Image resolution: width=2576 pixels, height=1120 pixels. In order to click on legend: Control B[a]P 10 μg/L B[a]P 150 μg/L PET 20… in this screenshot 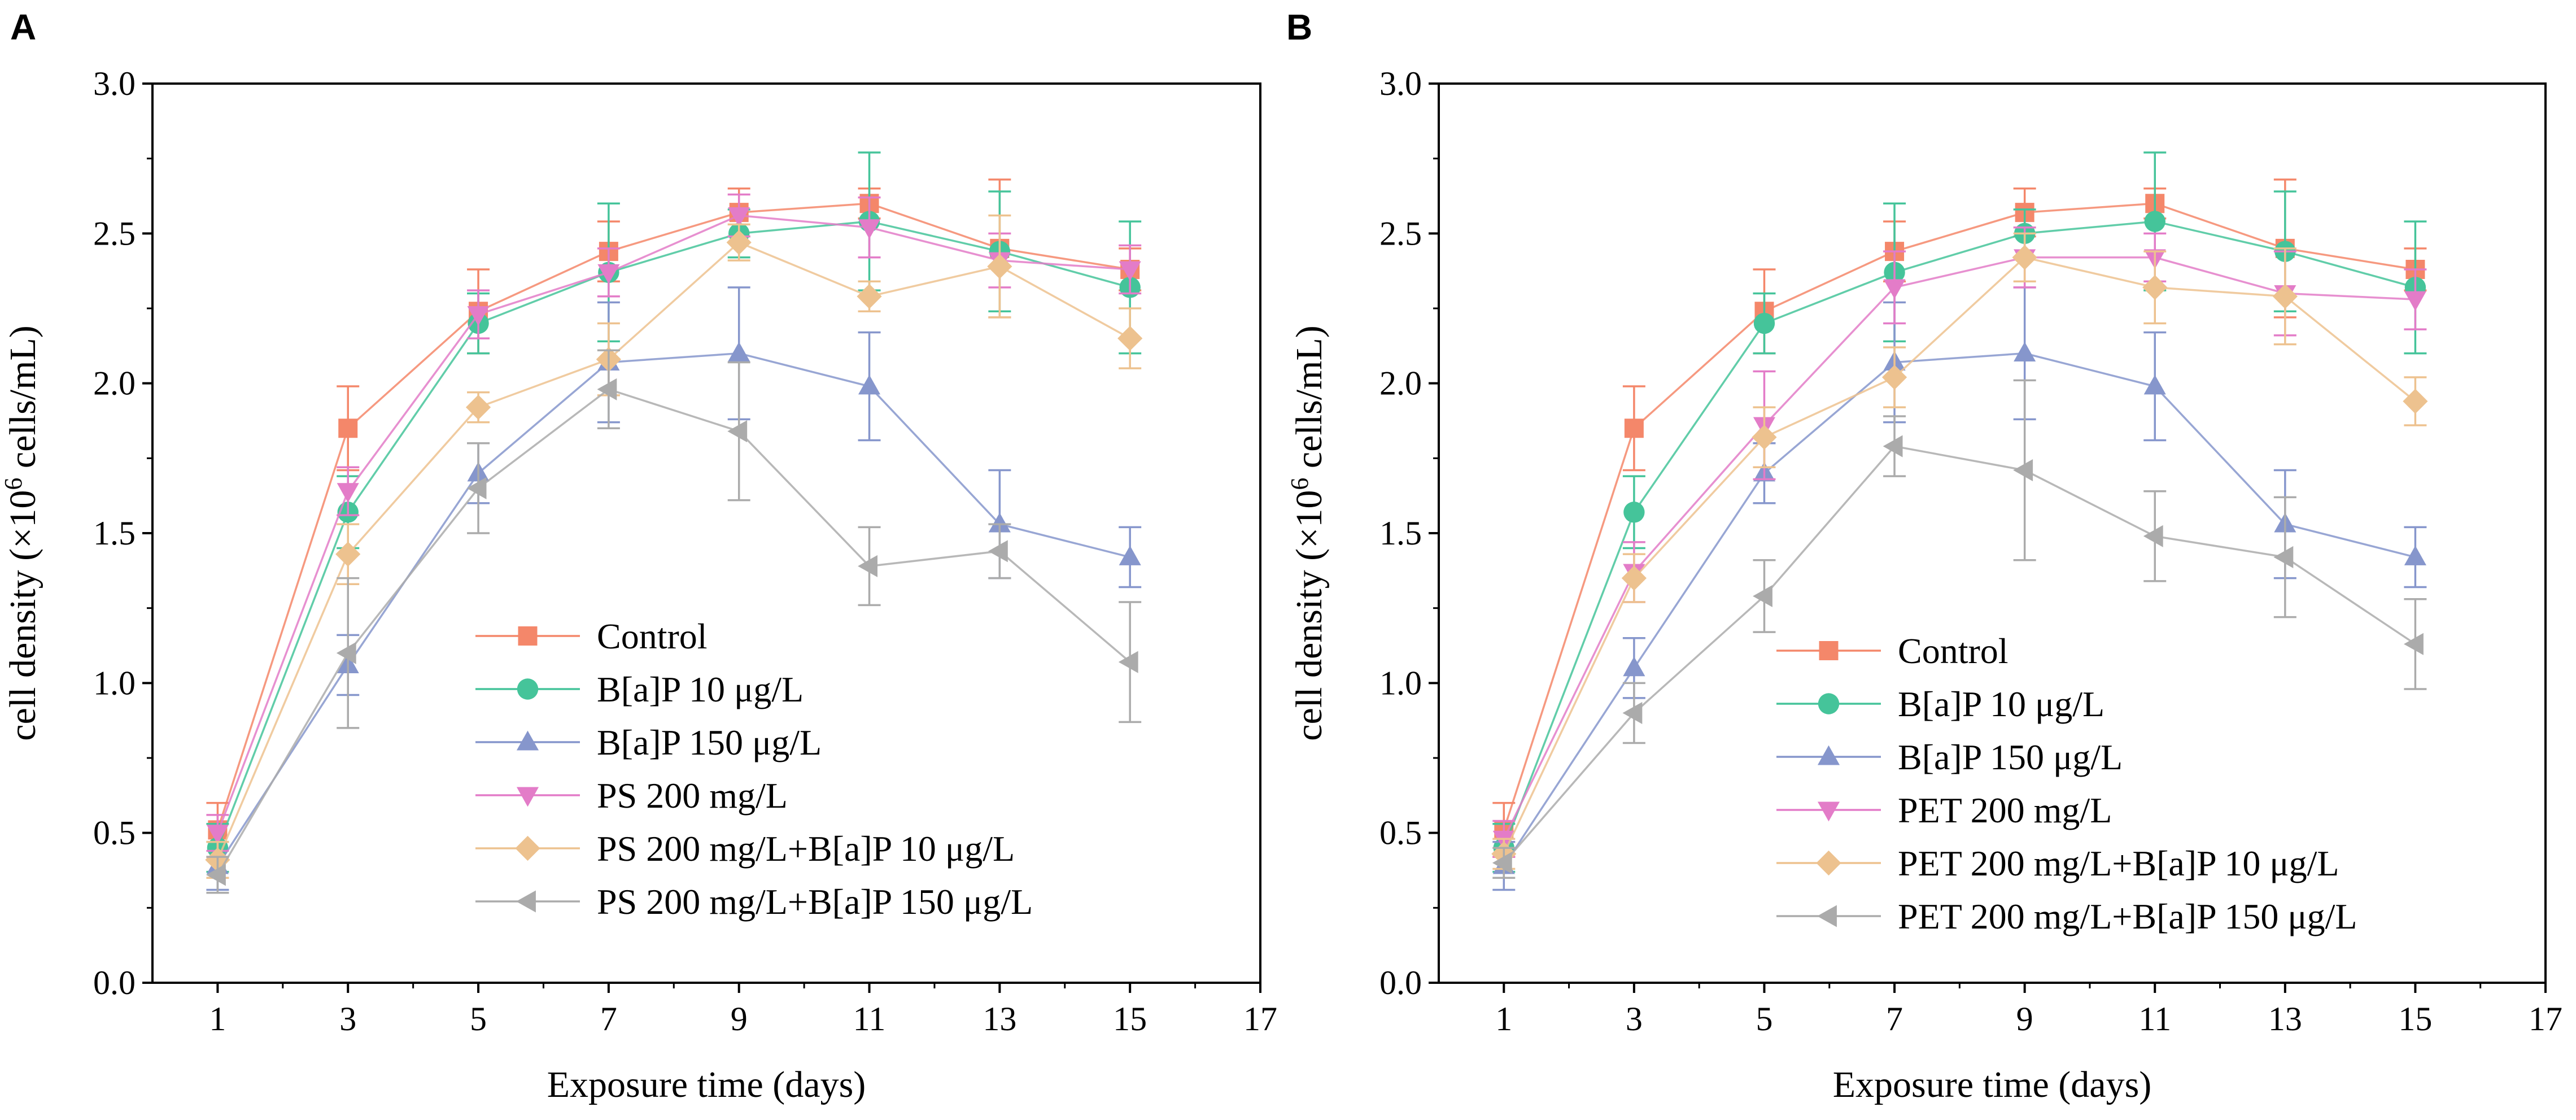, I will do `click(2066, 783)`.